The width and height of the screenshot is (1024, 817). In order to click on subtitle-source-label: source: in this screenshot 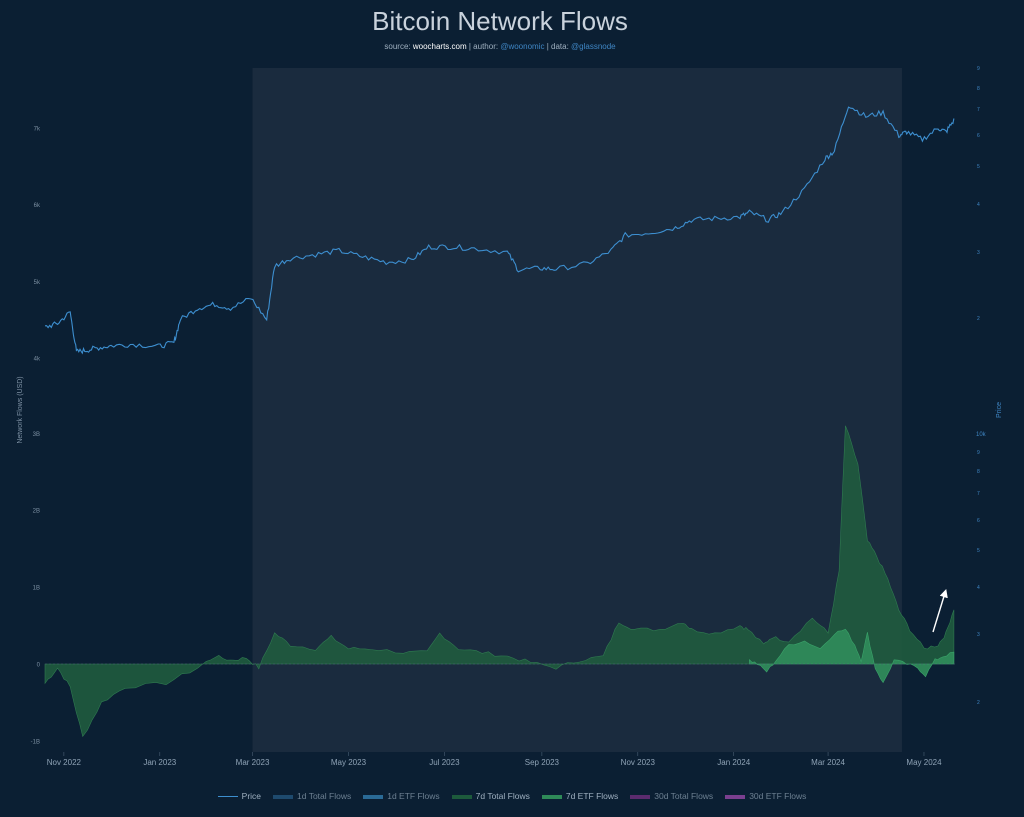, I will do `click(397, 46)`.